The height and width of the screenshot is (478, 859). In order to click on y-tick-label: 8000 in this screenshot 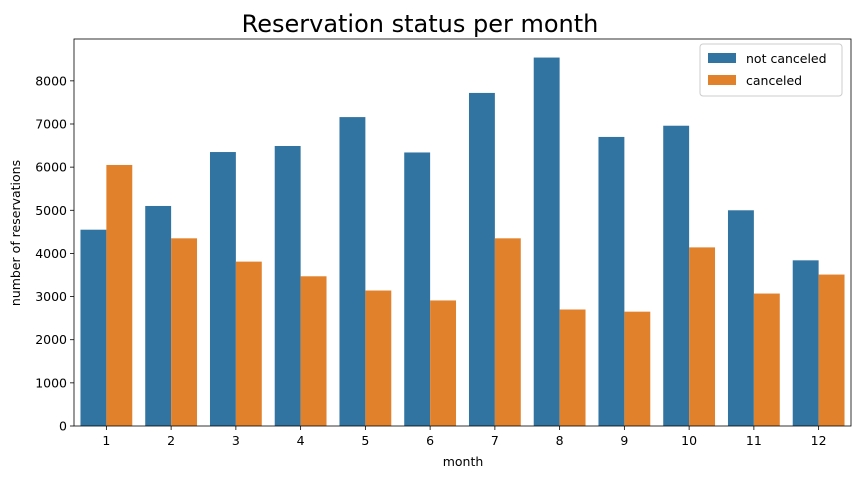, I will do `click(51, 80)`.